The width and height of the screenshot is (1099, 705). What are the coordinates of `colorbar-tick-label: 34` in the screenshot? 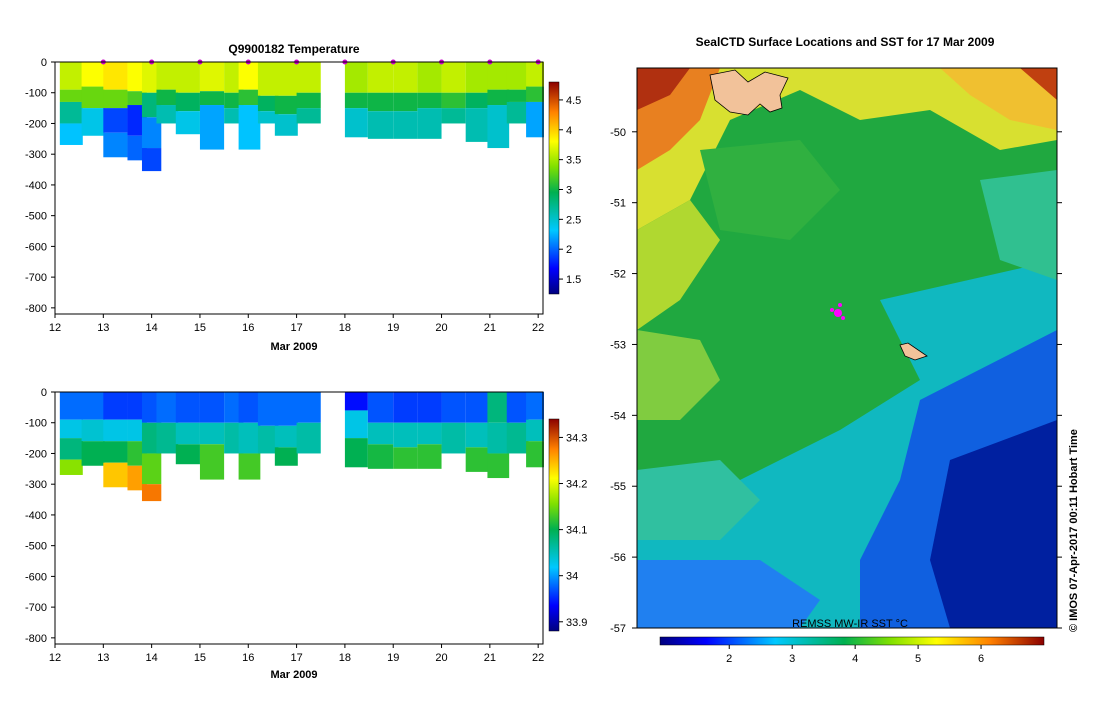 It's located at (572, 577).